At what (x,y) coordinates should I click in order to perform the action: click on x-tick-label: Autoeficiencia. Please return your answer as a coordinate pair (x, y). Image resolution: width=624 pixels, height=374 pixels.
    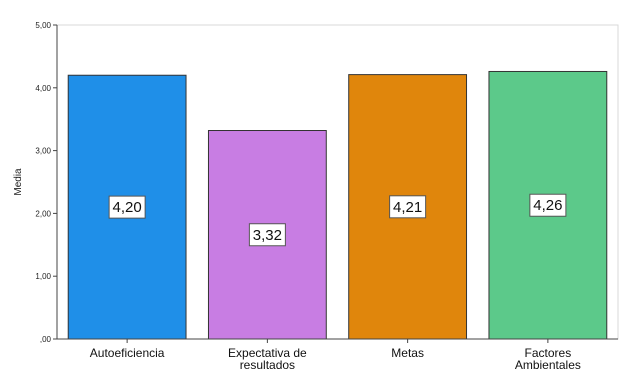
    Looking at the image, I should click on (127, 353).